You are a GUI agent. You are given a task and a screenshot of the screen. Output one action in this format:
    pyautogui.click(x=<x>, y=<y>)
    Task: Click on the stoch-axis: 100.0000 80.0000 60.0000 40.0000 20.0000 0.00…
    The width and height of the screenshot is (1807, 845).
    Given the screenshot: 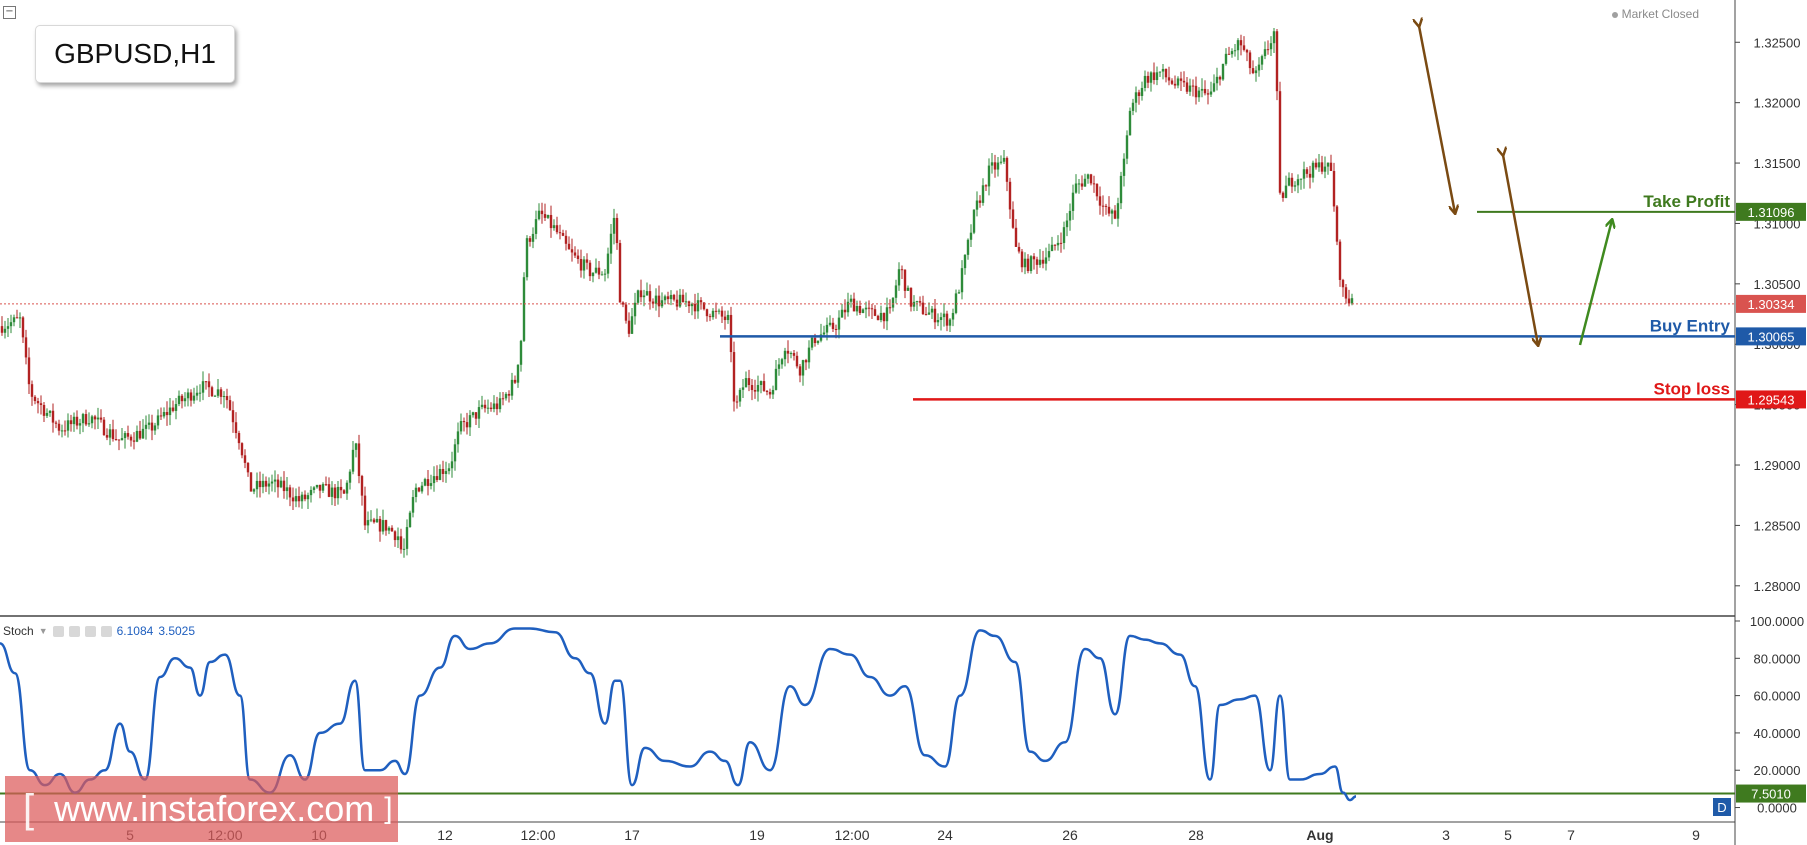 What is the action you would take?
    pyautogui.click(x=1769, y=715)
    